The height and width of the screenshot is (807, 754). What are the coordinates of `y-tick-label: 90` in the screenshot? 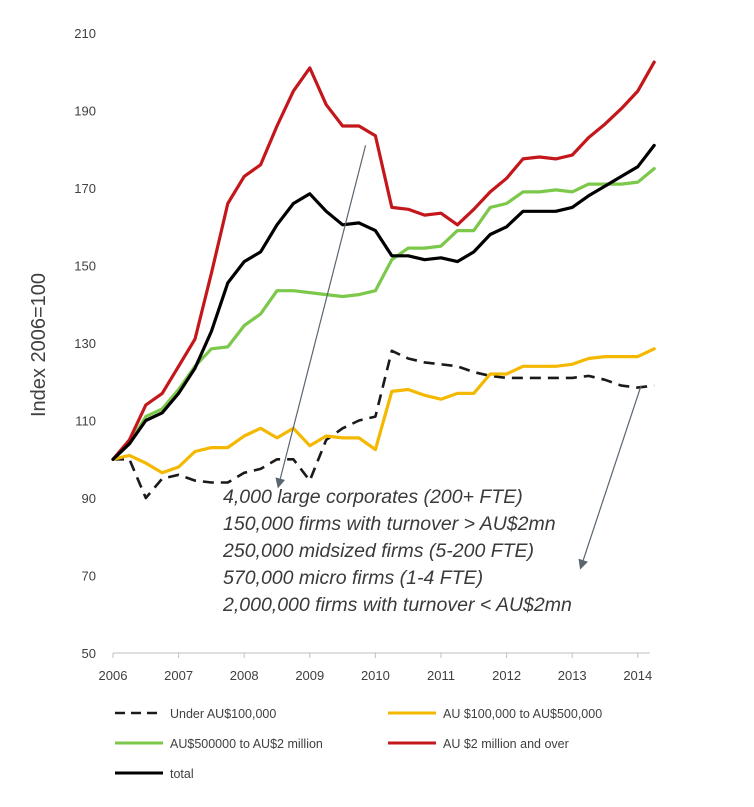 It's located at (89, 498).